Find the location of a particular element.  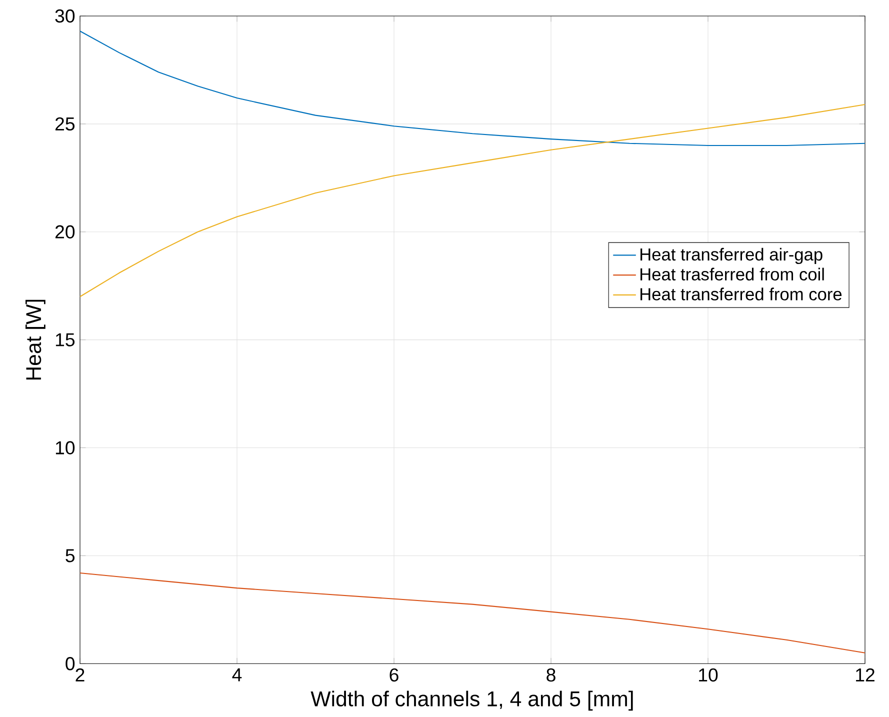

y-tick-label: 10 is located at coordinates (65, 447).